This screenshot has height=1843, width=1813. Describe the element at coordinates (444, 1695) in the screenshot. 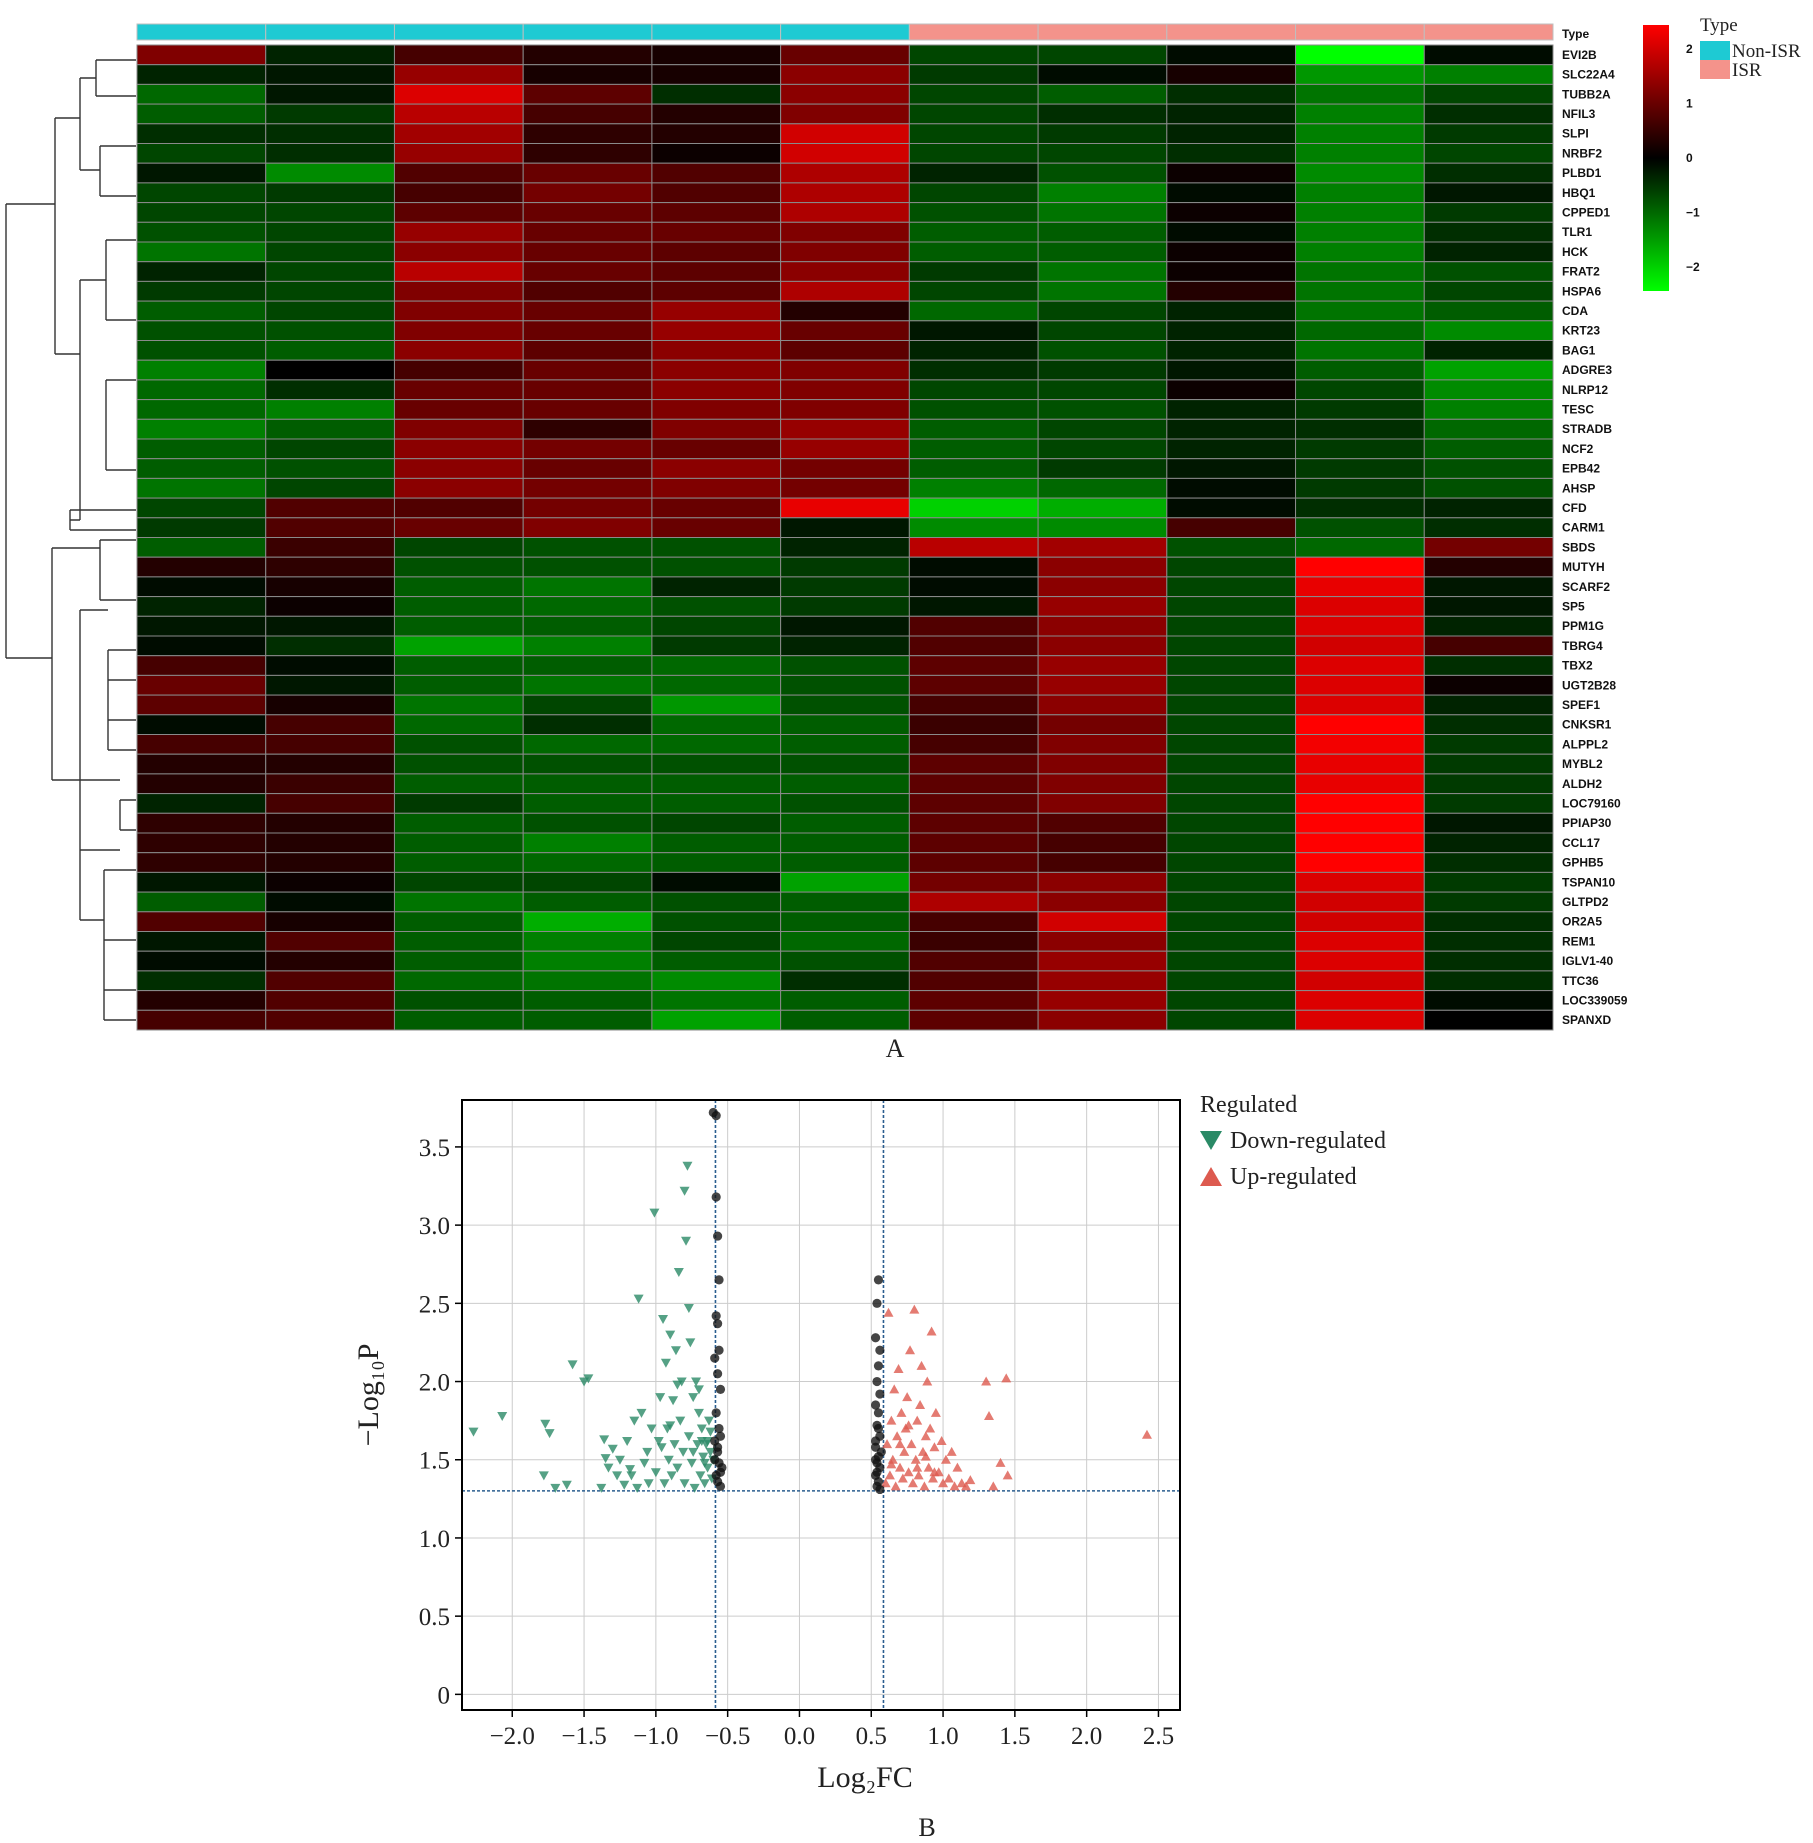

I see `y-tick-label: 0` at that location.